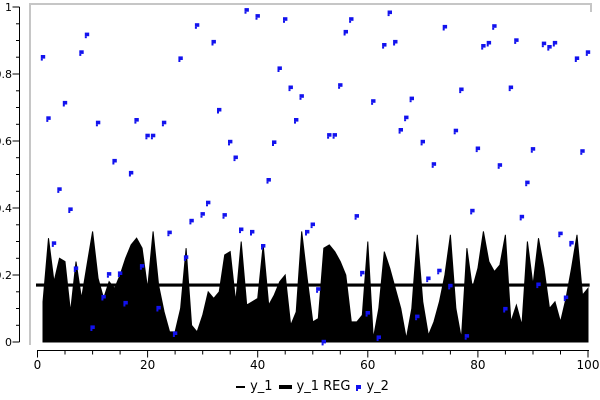 Image resolution: width=600 pixels, height=400 pixels. I want to click on x-axis, so click(313, 354).